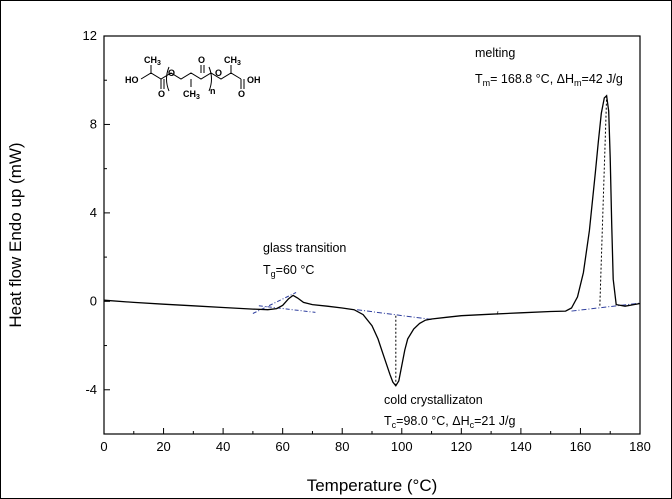 The height and width of the screenshot is (499, 672). What do you see at coordinates (495, 53) in the screenshot?
I see `melting-label: melting` at bounding box center [495, 53].